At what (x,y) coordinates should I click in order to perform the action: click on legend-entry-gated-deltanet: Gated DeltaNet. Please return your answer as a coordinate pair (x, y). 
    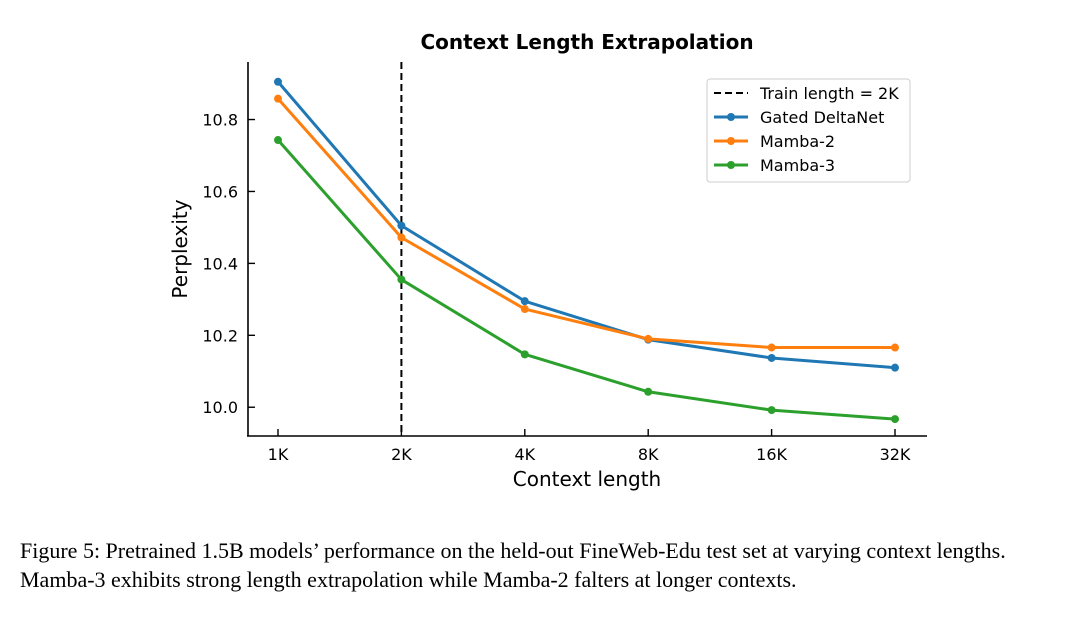
    Looking at the image, I should click on (799, 117).